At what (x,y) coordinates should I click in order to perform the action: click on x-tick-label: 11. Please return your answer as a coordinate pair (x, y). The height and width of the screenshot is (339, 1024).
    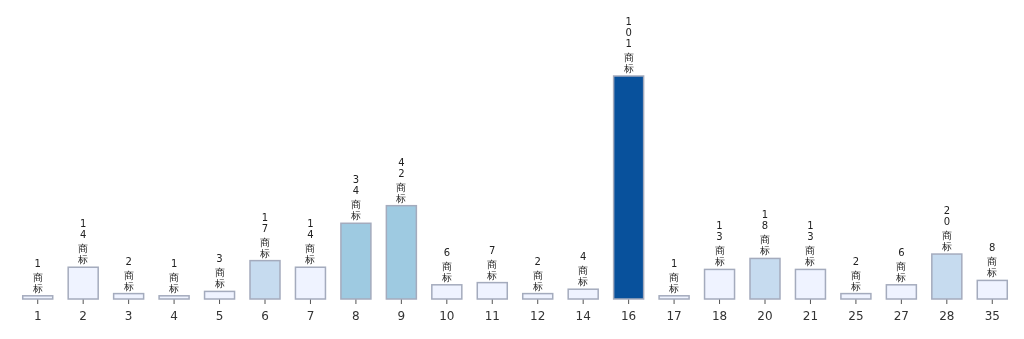
    Looking at the image, I should click on (492, 316).